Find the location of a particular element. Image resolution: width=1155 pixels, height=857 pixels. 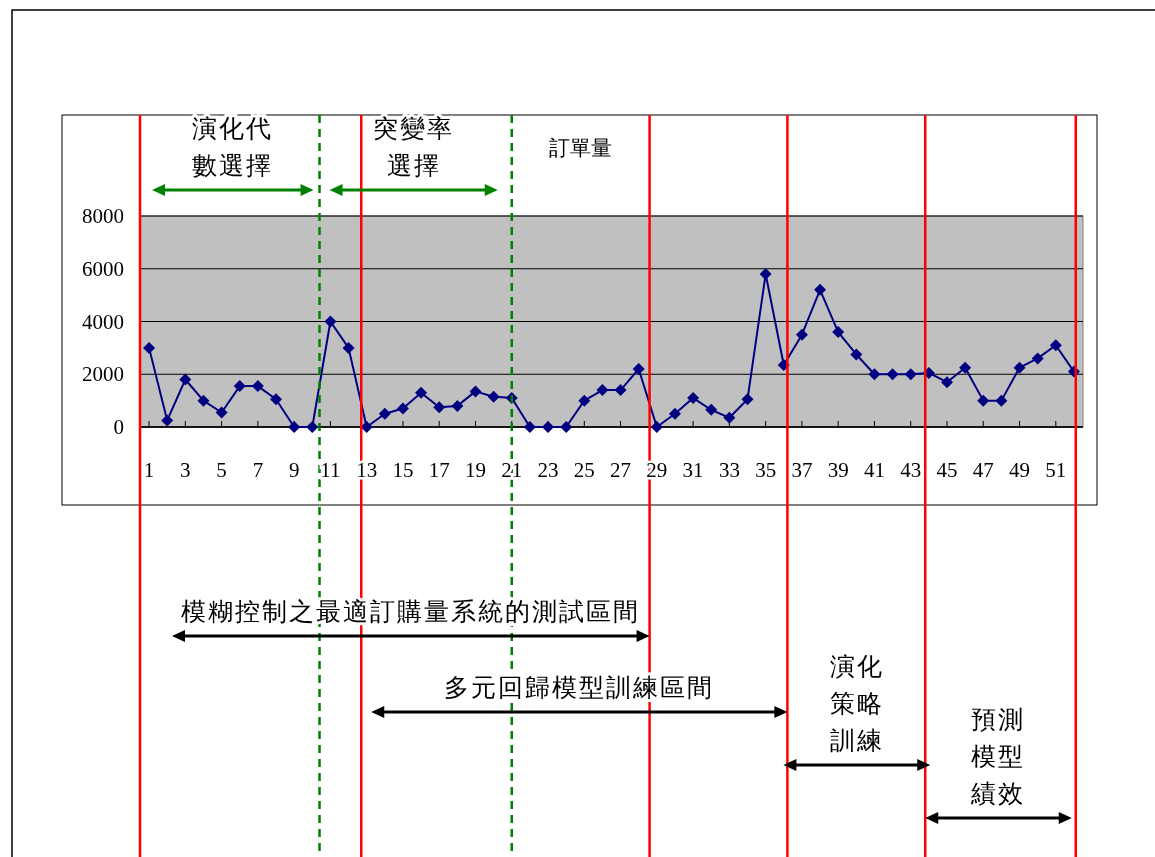

x-tick-label: 49 is located at coordinates (1020, 470).